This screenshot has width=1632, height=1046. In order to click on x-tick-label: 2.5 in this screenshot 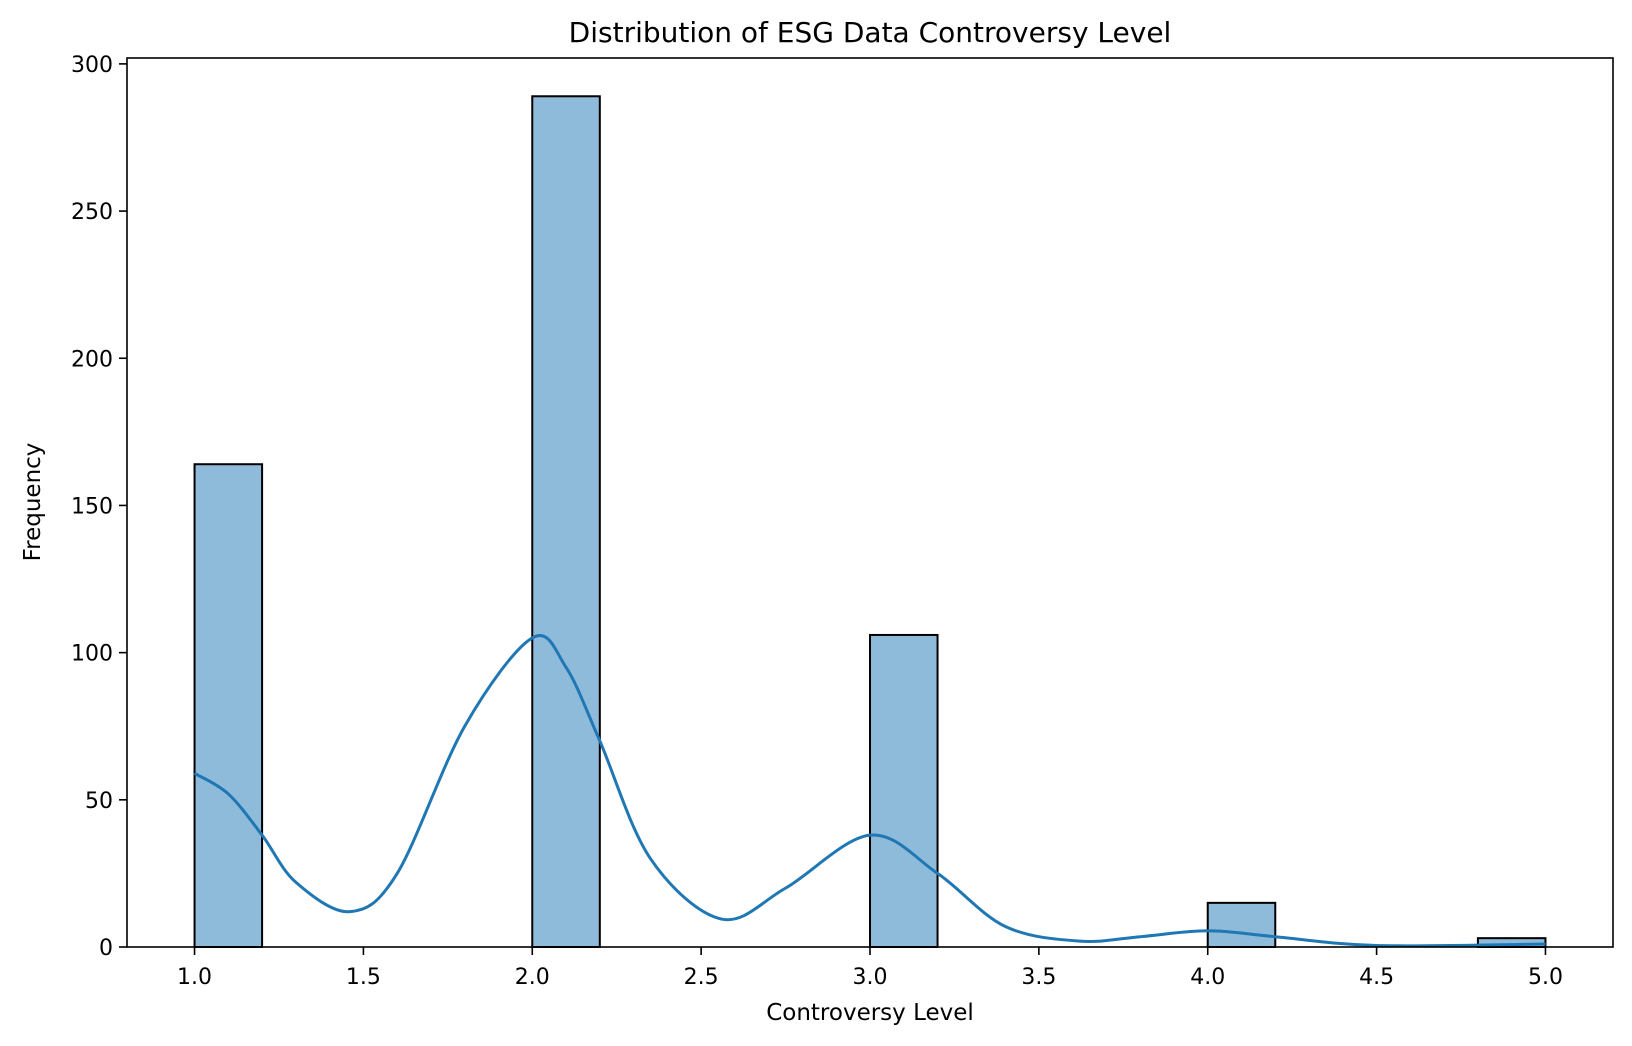, I will do `click(701, 977)`.